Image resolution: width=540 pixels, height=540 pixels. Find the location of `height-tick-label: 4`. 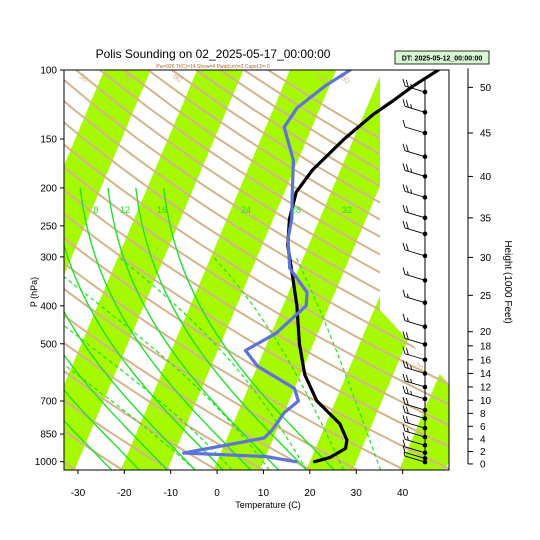

height-tick-label: 4 is located at coordinates (483, 440).